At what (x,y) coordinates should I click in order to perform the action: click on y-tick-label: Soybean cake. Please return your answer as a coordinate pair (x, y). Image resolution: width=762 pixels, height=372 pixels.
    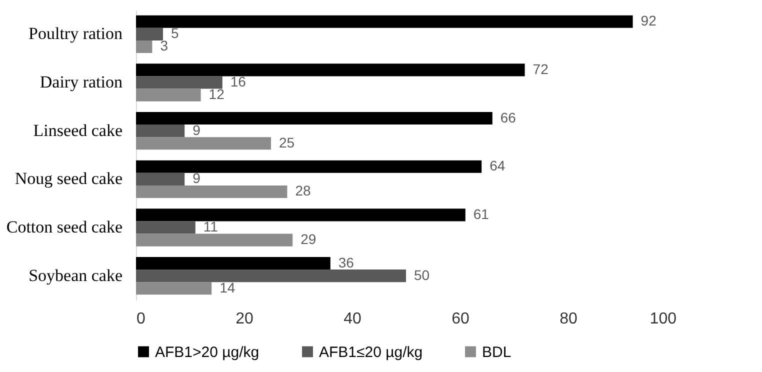
    Looking at the image, I should click on (75, 275).